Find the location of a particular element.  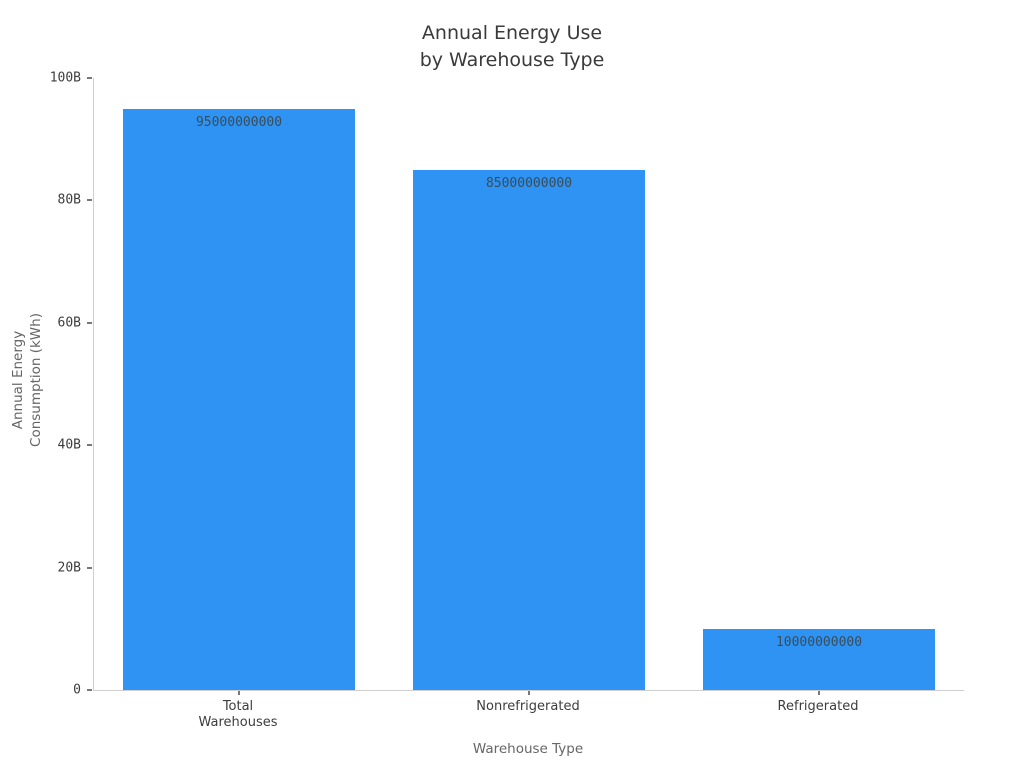

bar-value-label: 10000000000 is located at coordinates (819, 642).